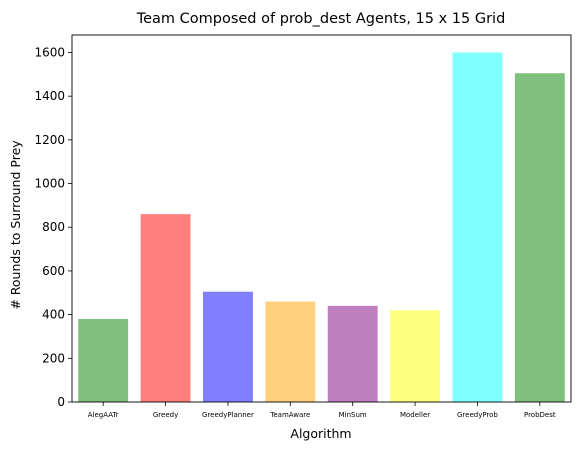 Image resolution: width=580 pixels, height=454 pixels. Describe the element at coordinates (103, 415) in the screenshot. I see `x-tick-label: AlegAATr` at that location.